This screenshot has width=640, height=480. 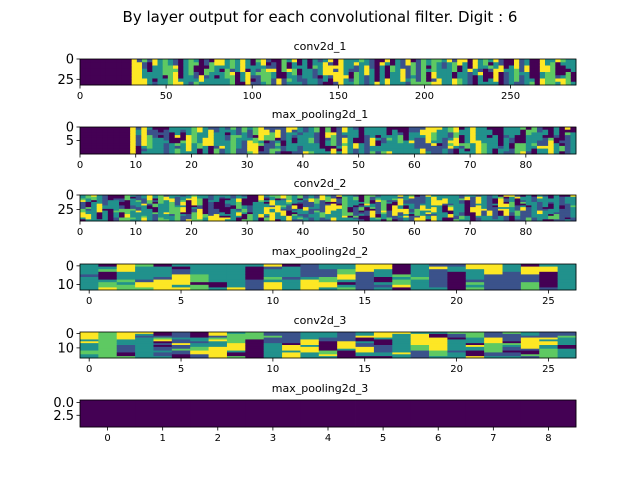 I want to click on y-tick-label: 0, so click(x=70, y=196).